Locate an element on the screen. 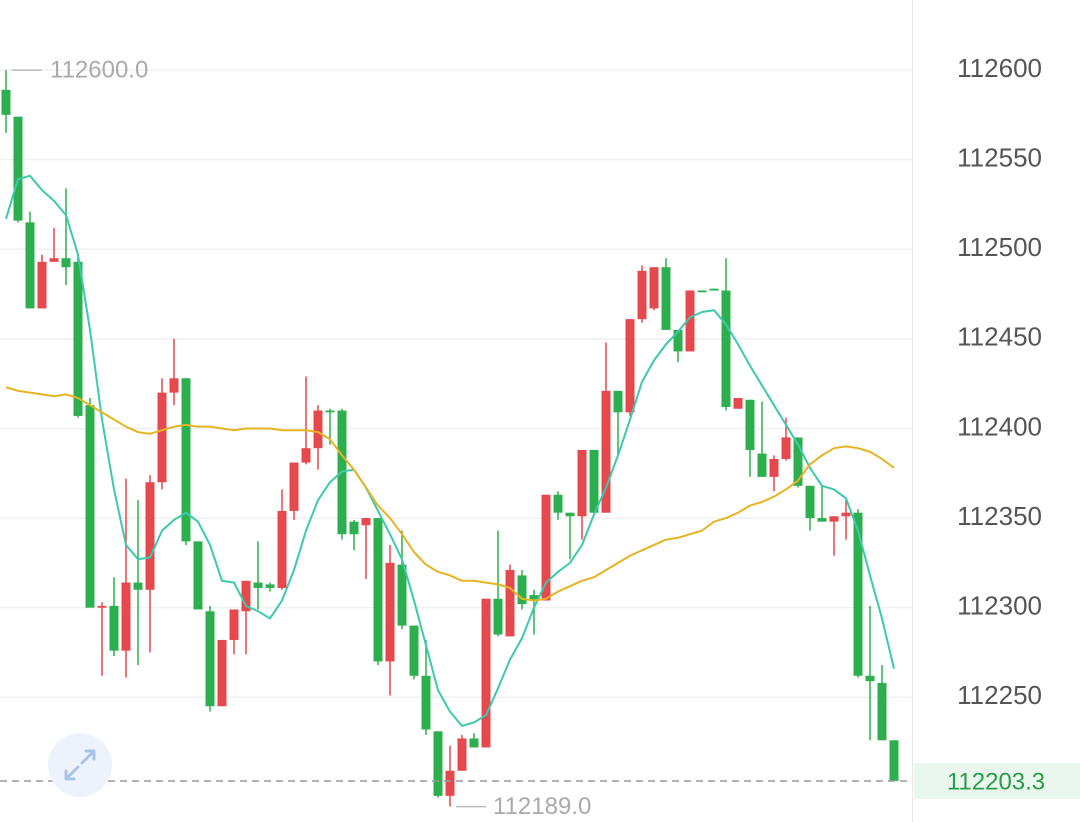 Image resolution: width=1080 pixels, height=822 pixels. y-tick-label: 112300 is located at coordinates (999, 606).